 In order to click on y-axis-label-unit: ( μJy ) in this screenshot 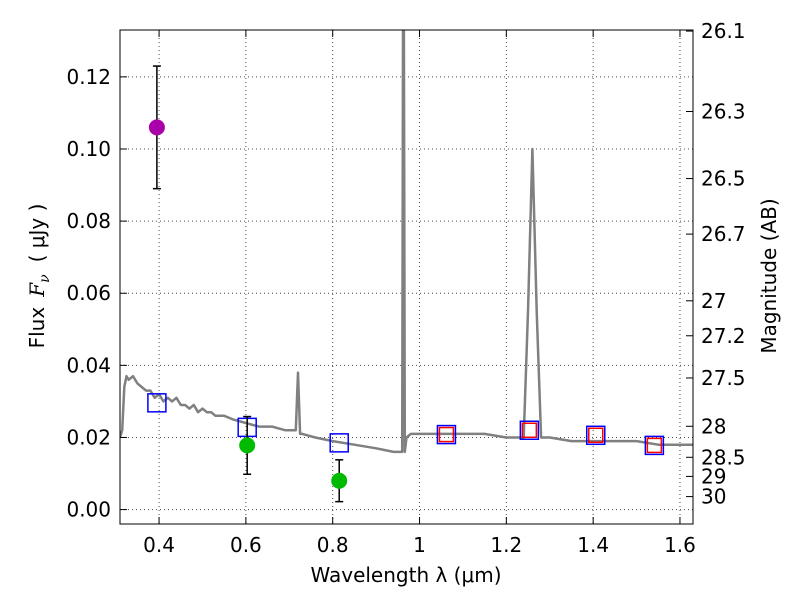, I will do `click(37, 233)`.